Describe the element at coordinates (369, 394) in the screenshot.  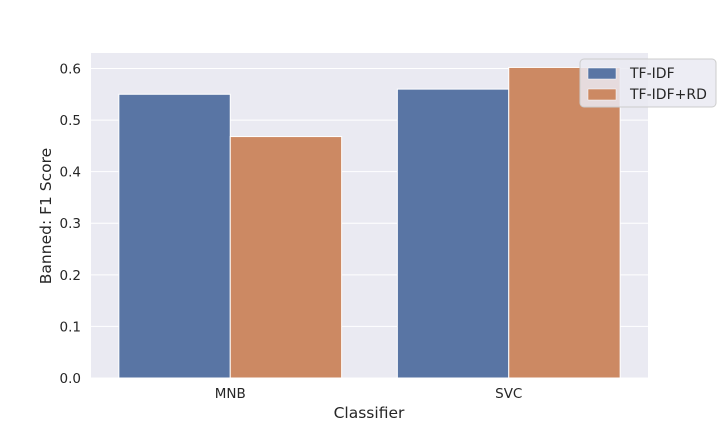
I see `x-tick-labels: MNB SVC` at that location.